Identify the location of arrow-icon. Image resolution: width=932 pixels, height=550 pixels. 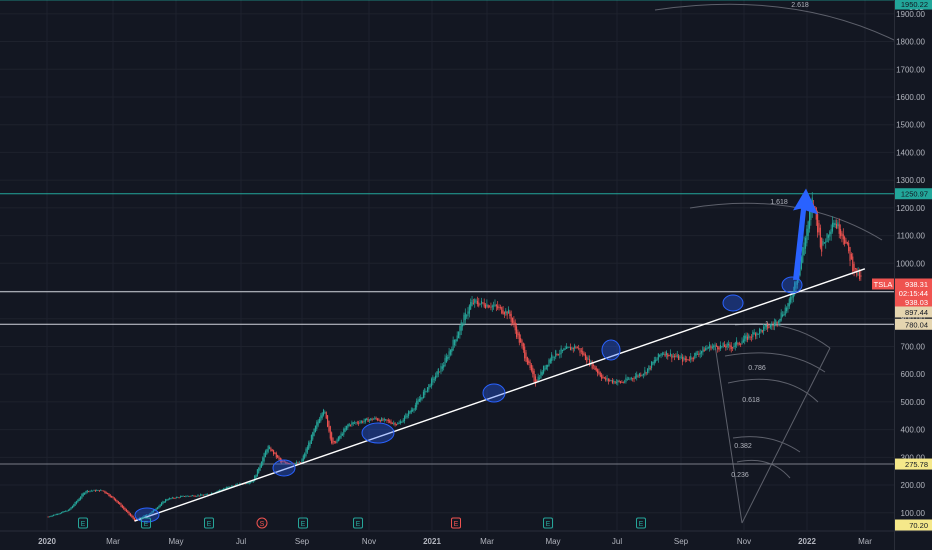
(805, 234).